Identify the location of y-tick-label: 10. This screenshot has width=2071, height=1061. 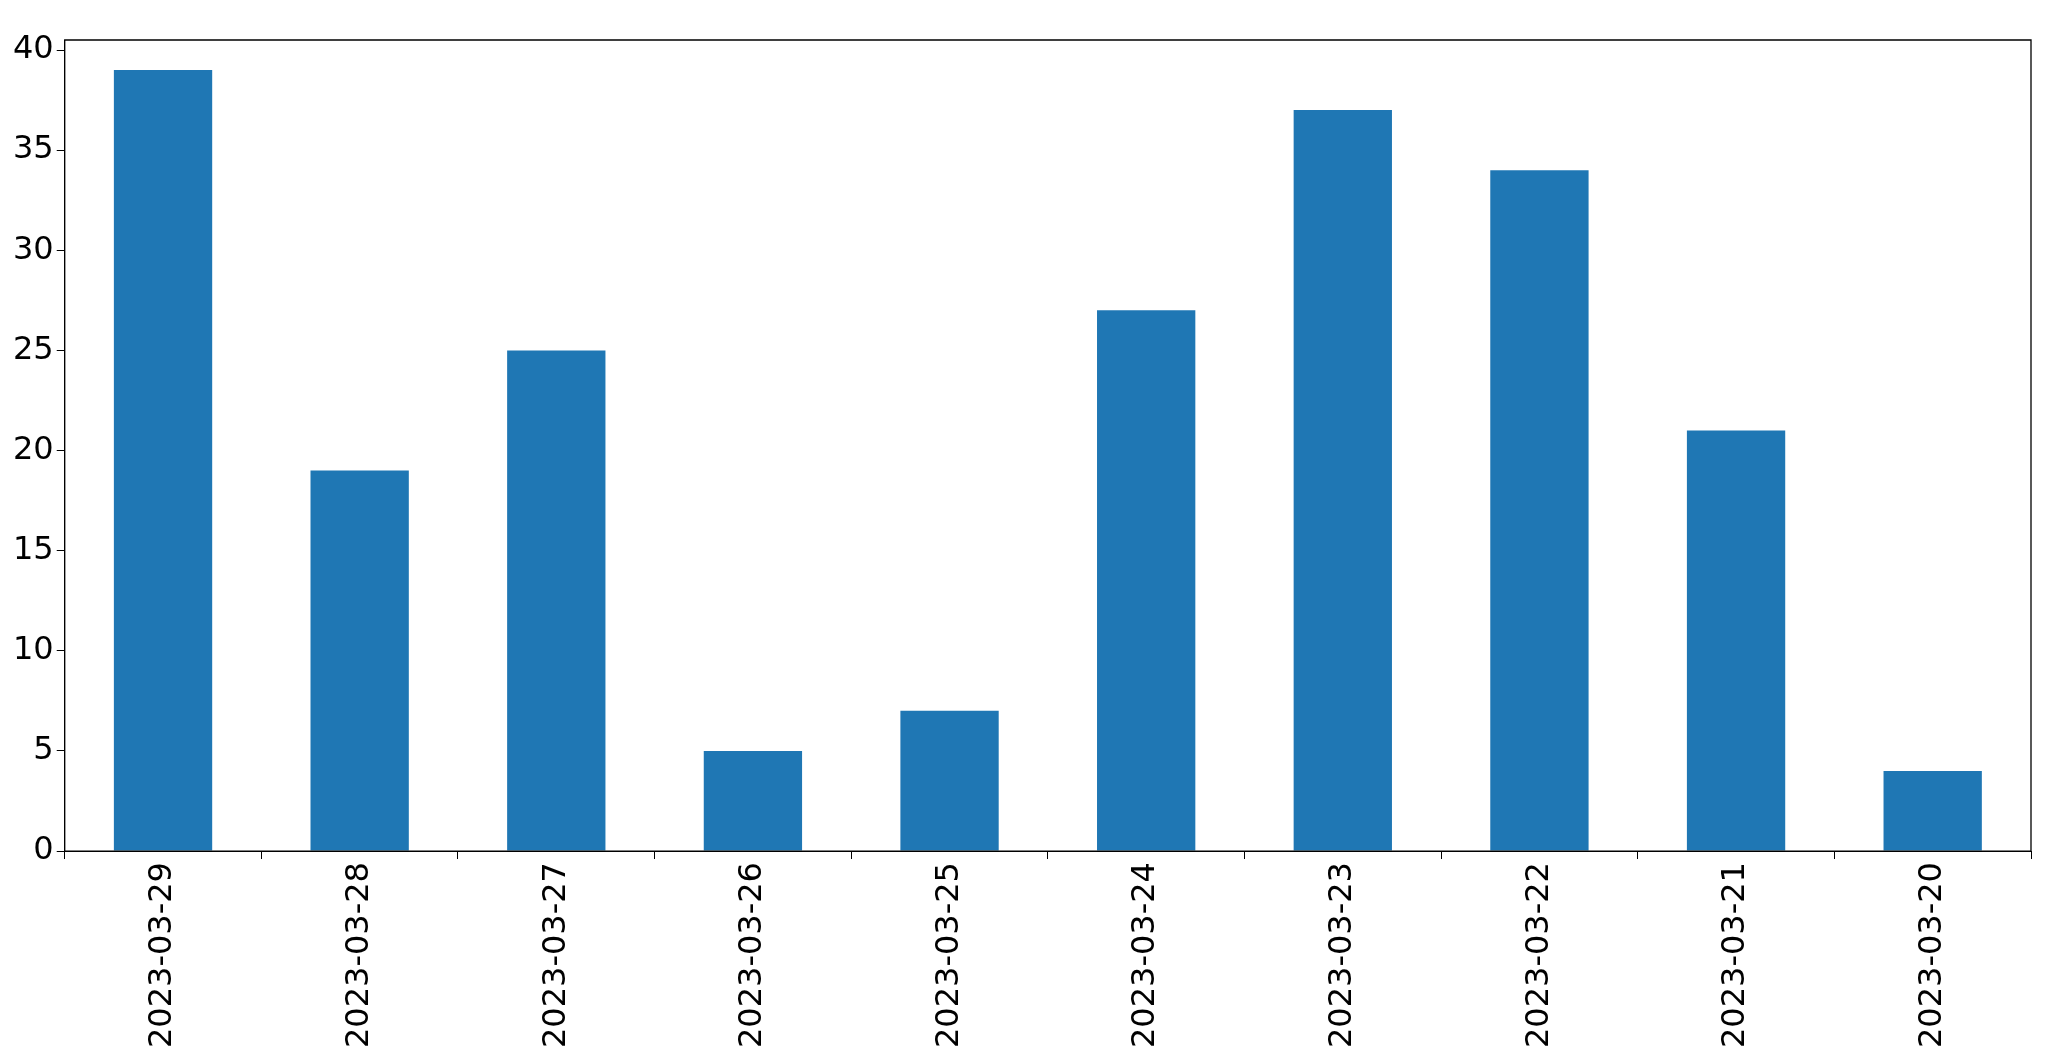
(33, 648).